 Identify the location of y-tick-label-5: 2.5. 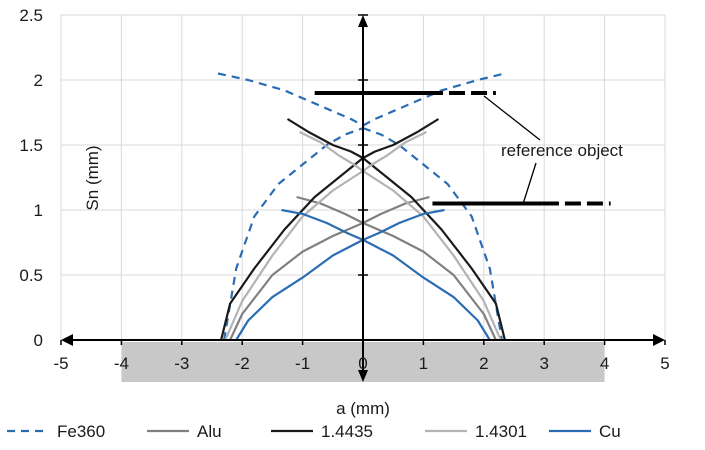
(31, 15).